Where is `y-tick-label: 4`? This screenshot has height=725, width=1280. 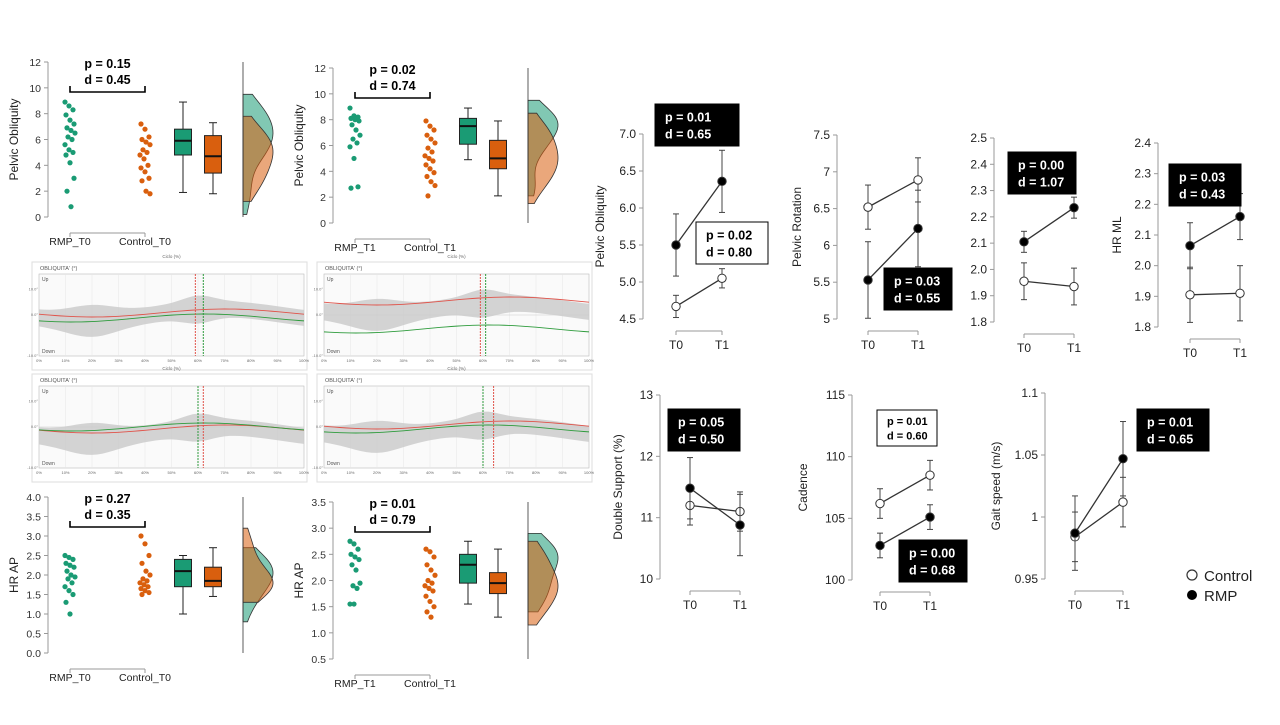 y-tick-label: 4 is located at coordinates (323, 172).